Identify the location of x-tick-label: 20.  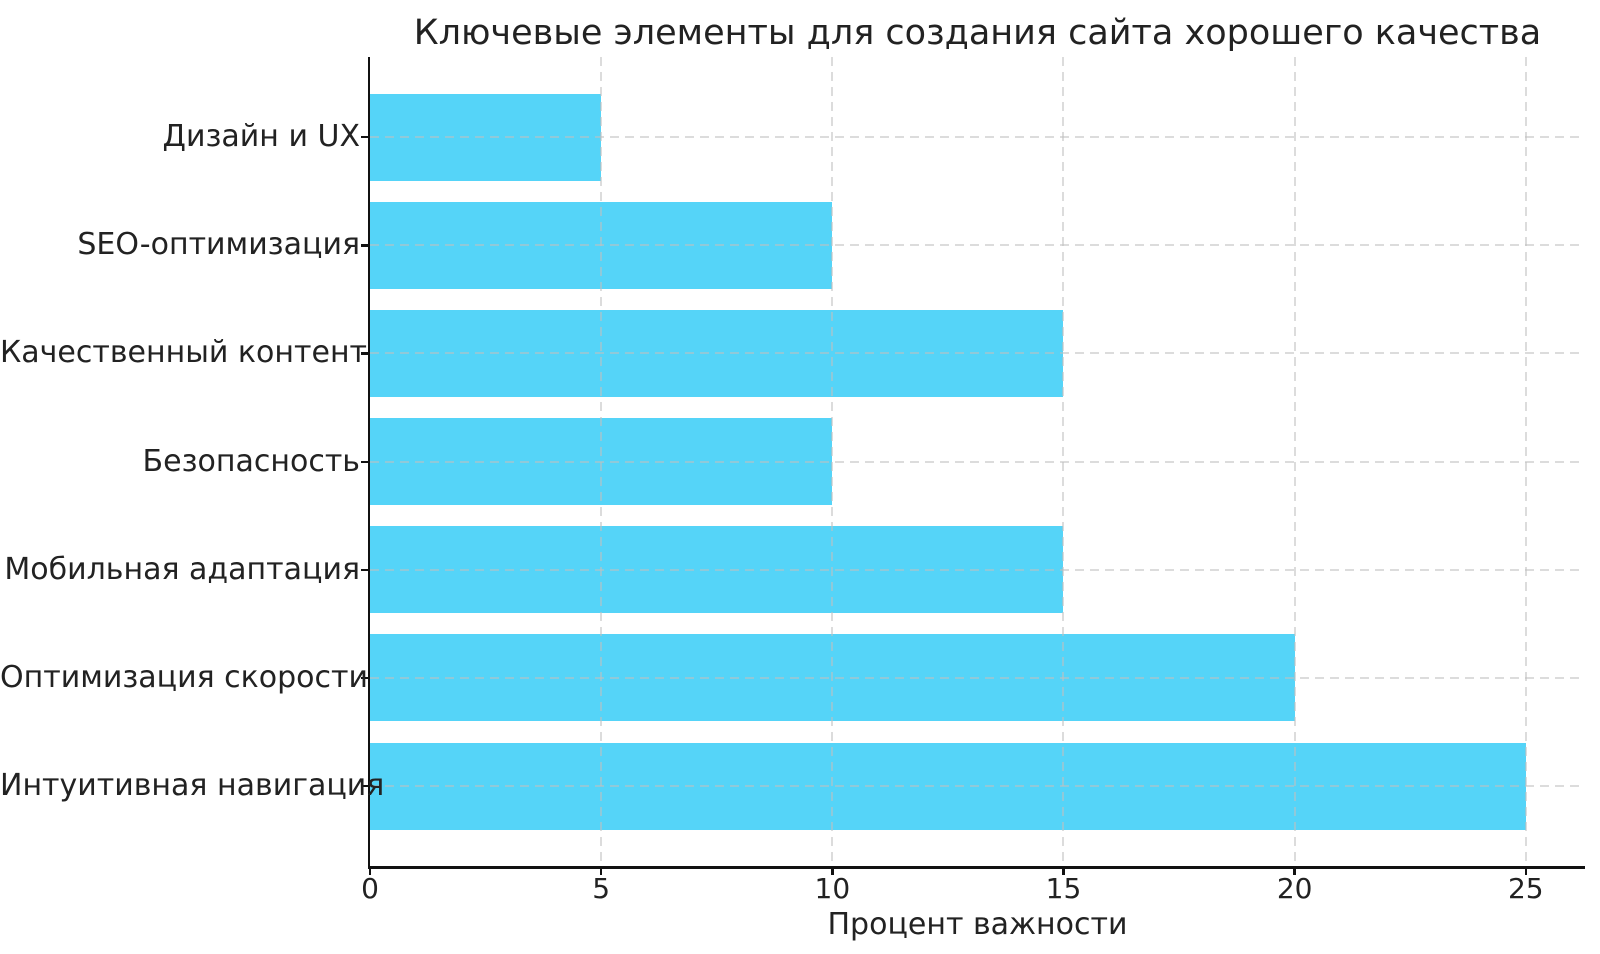
(1294, 888).